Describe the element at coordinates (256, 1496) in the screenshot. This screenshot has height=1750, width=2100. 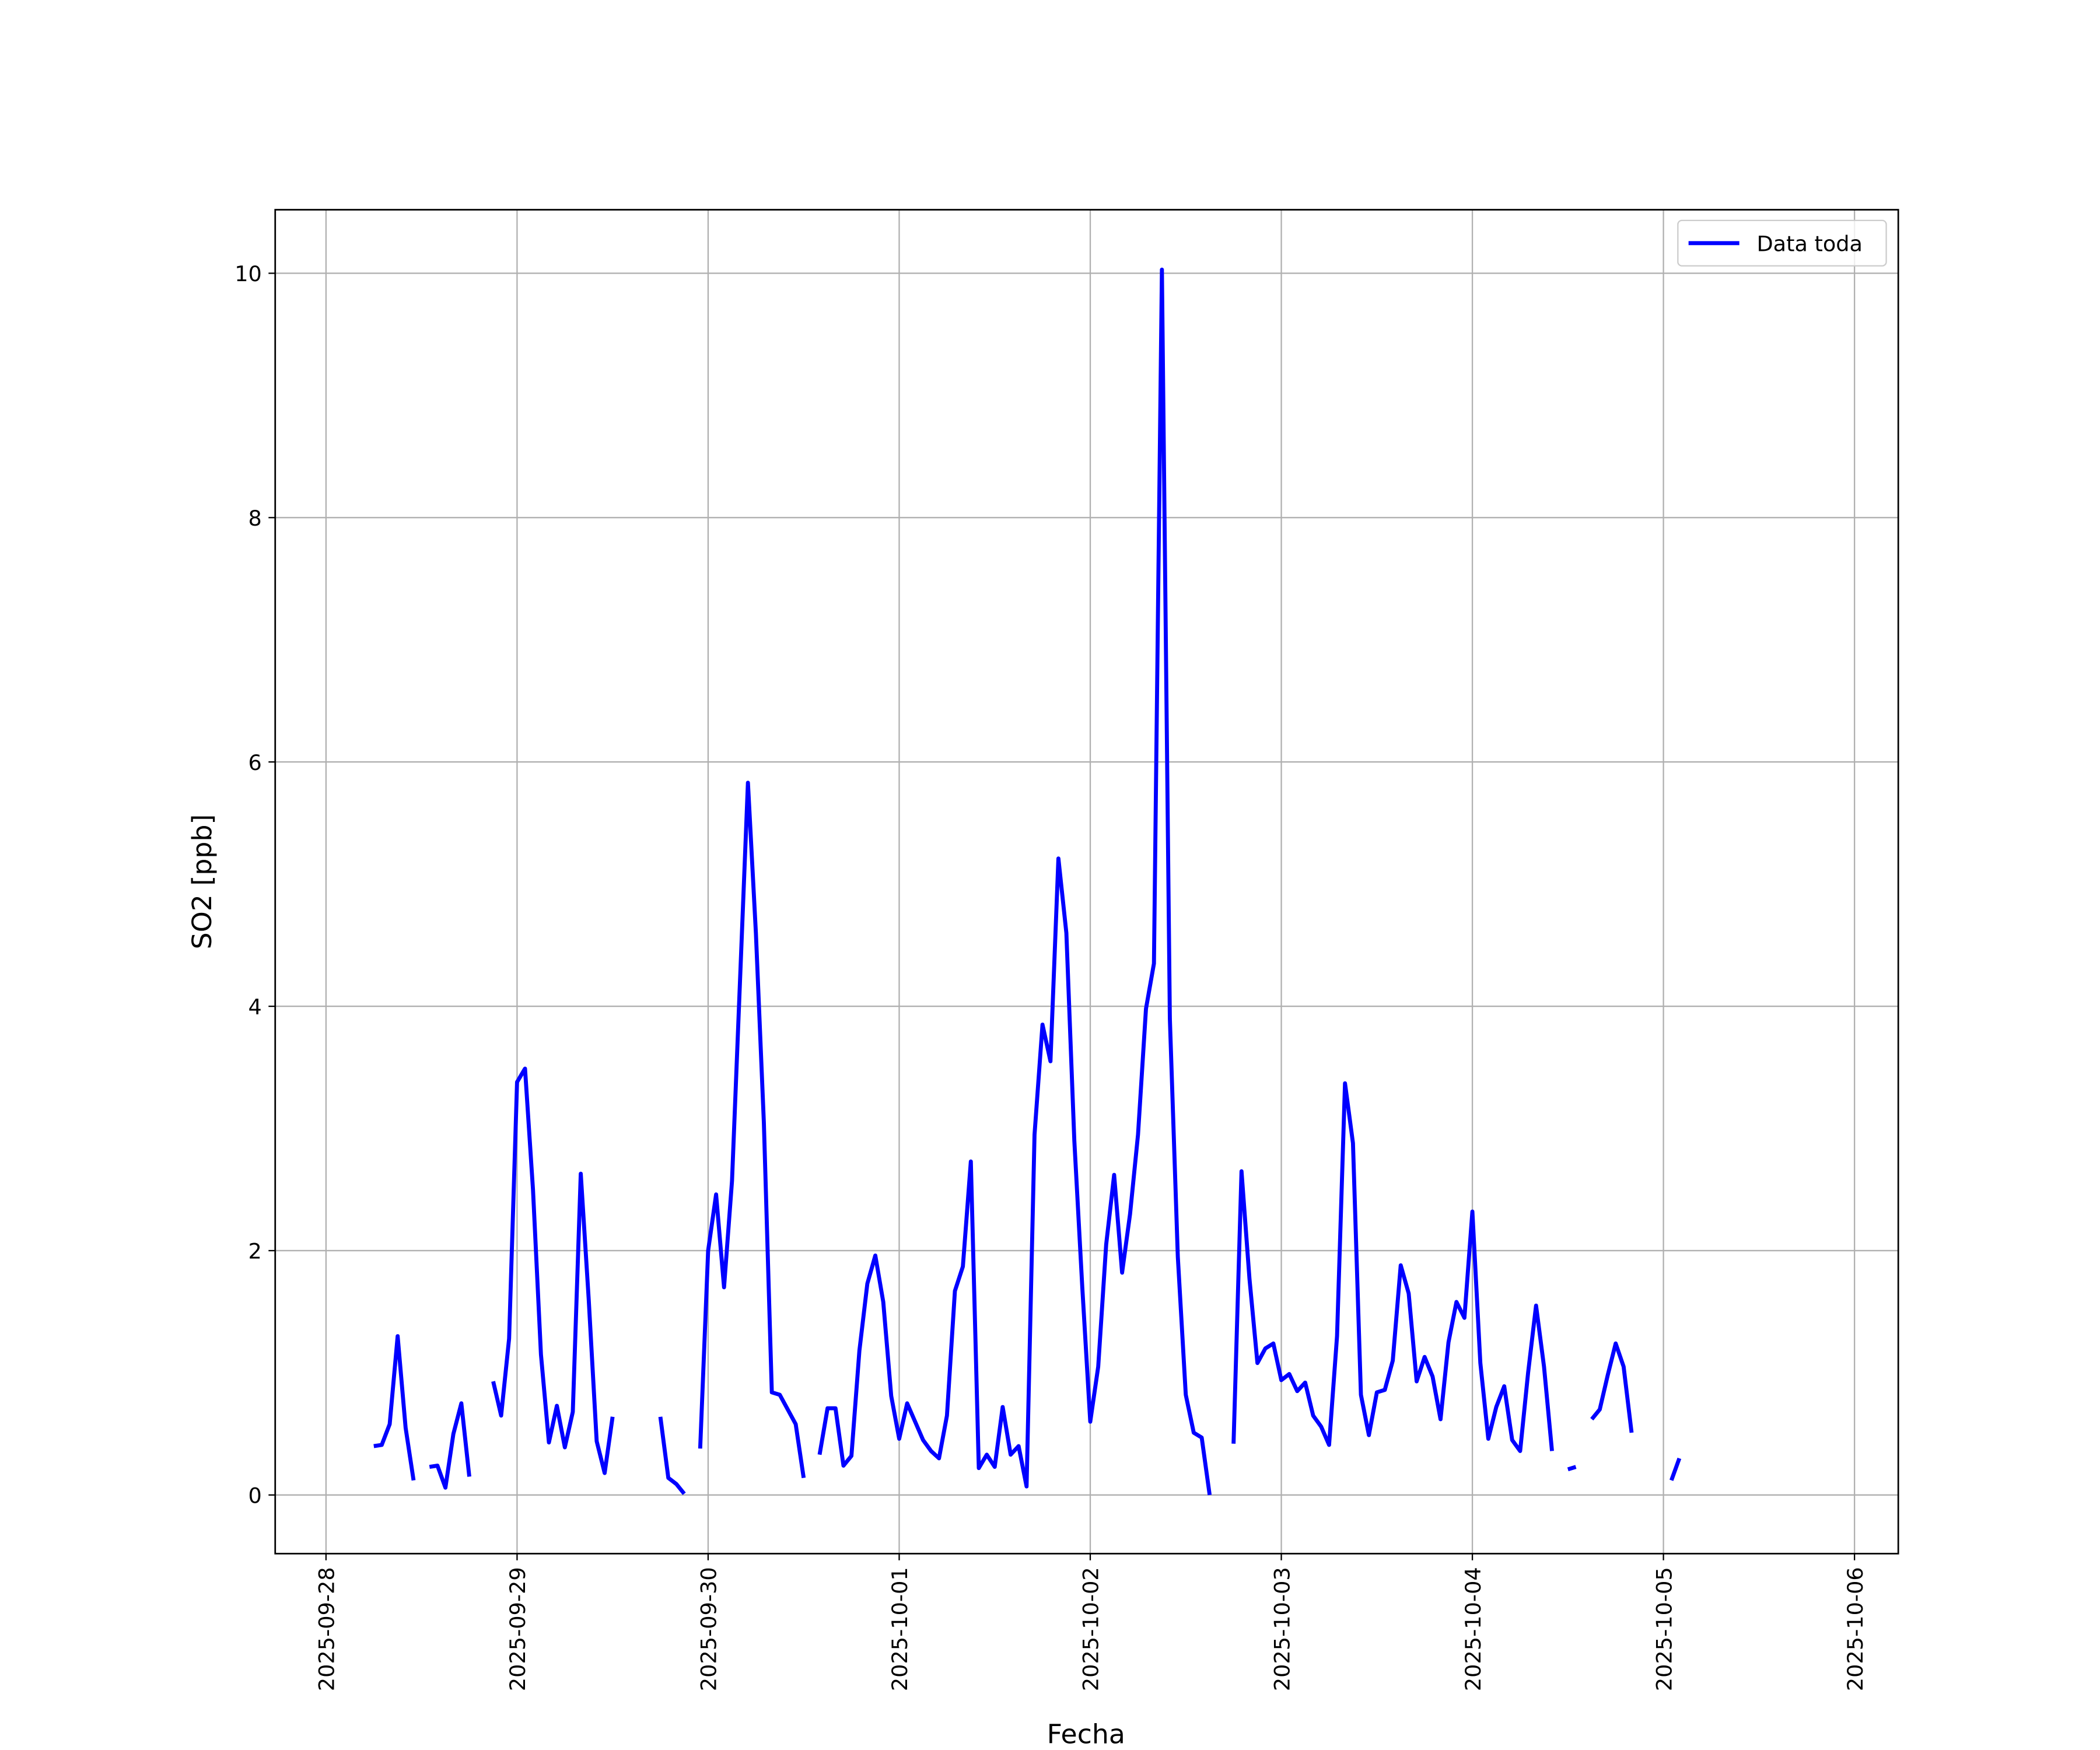
I see `y-tick-label: 0` at that location.